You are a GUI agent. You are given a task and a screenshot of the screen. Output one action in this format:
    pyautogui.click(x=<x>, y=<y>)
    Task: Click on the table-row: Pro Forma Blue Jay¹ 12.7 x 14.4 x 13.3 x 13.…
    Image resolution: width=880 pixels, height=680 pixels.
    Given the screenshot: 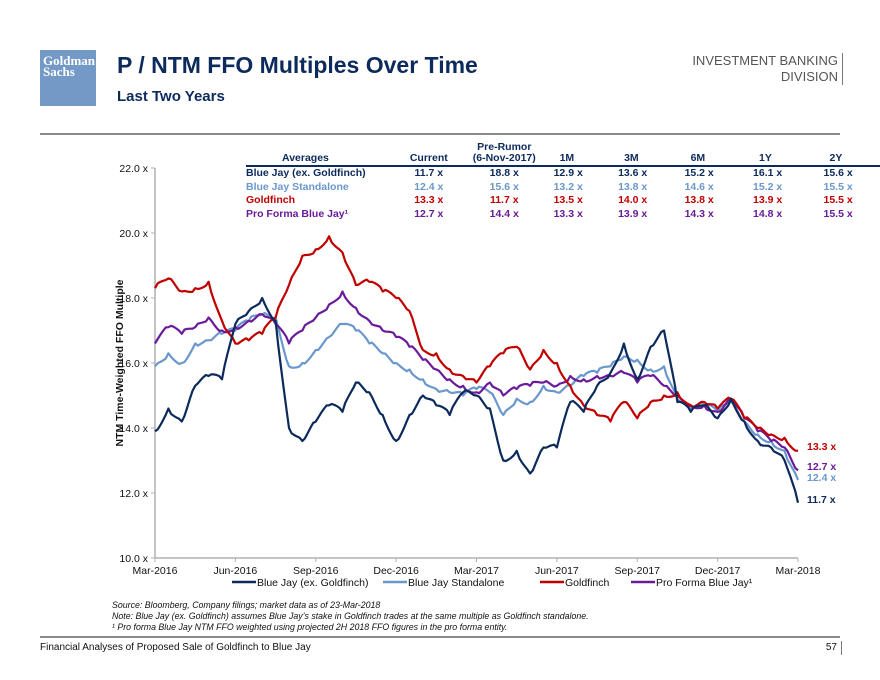 What is the action you would take?
    pyautogui.click(x=563, y=215)
    